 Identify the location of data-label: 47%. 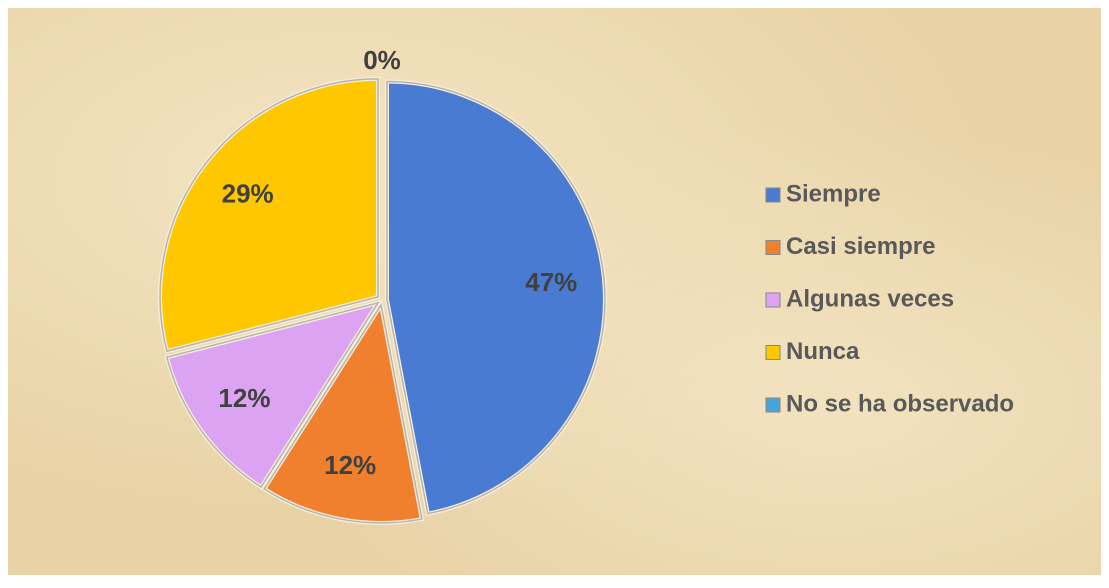
(551, 282).